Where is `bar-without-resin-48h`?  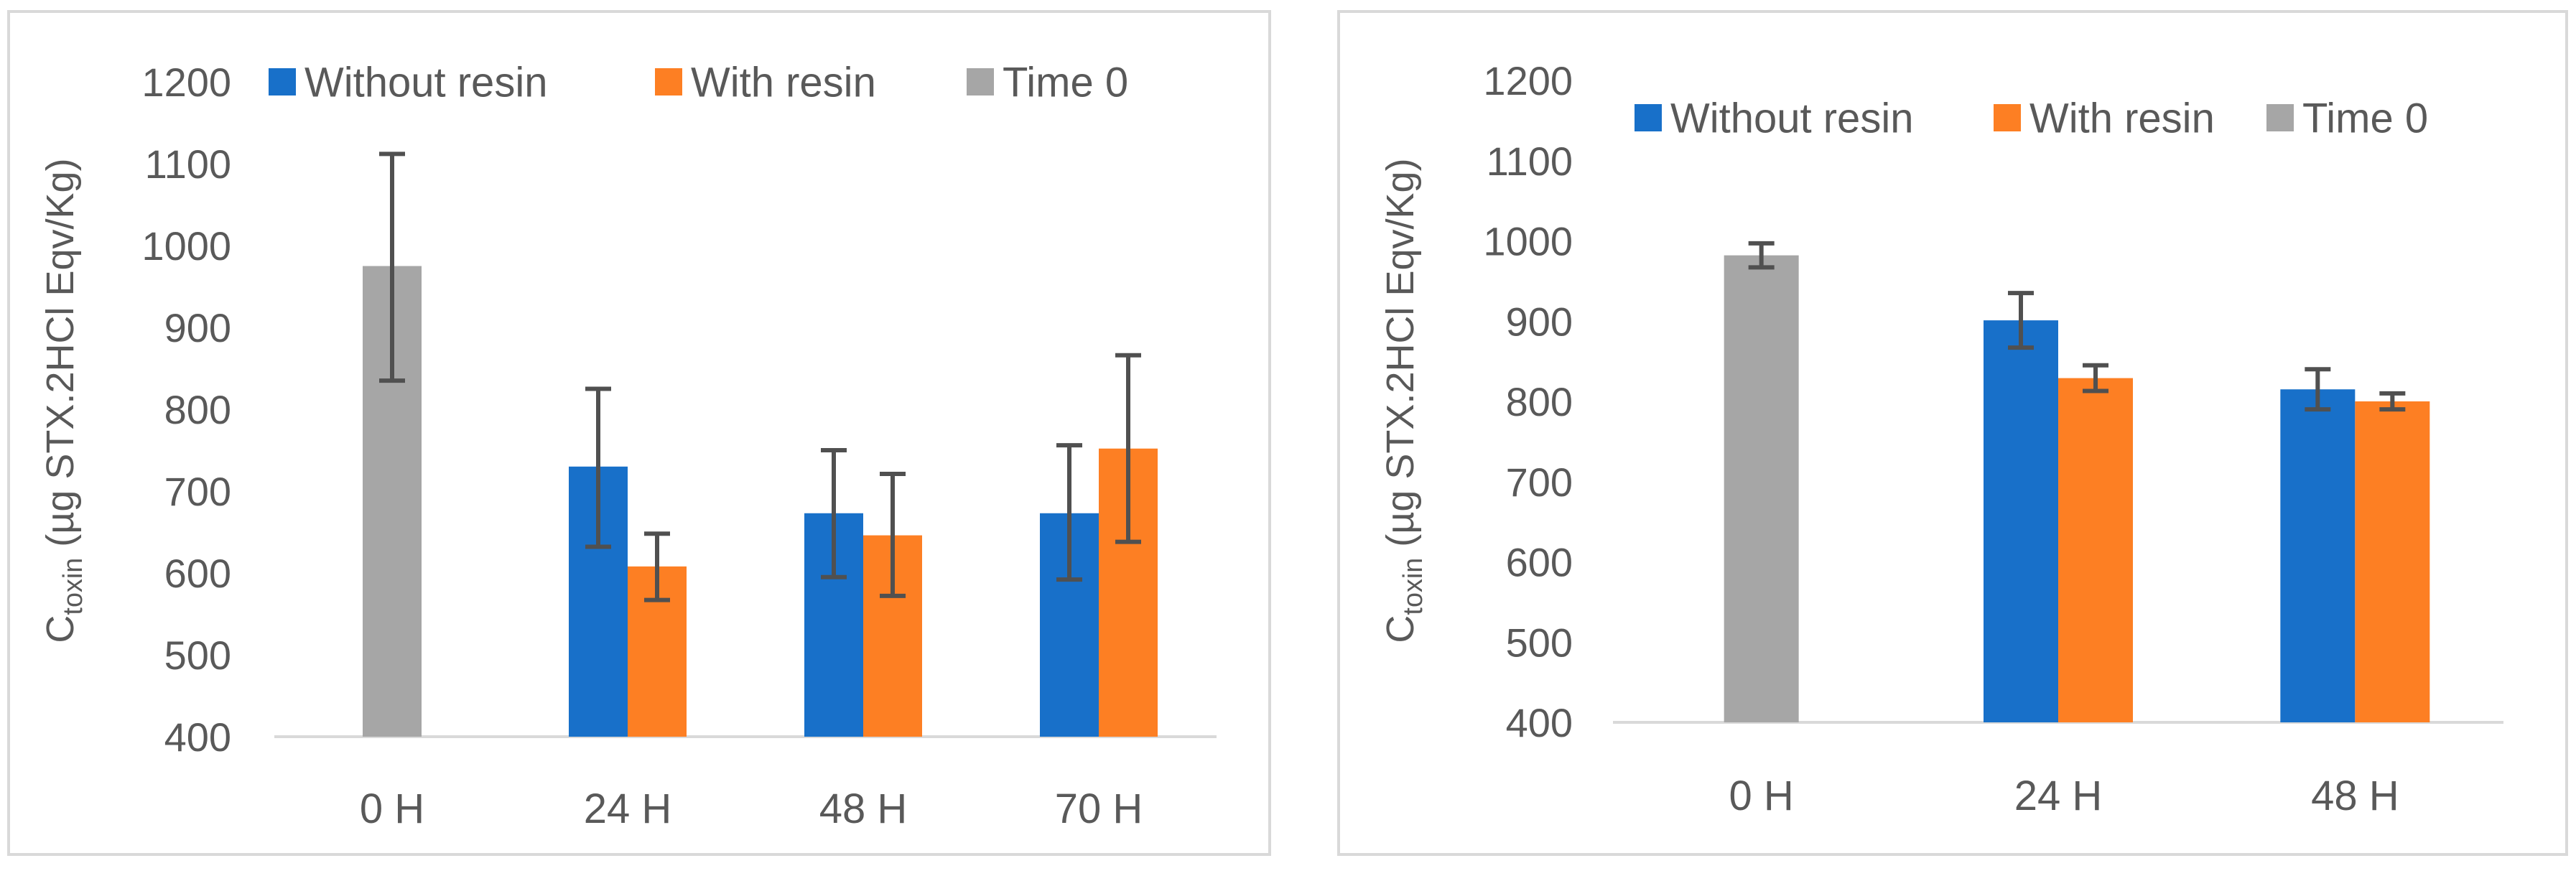
bar-without-resin-48h is located at coordinates (2318, 555).